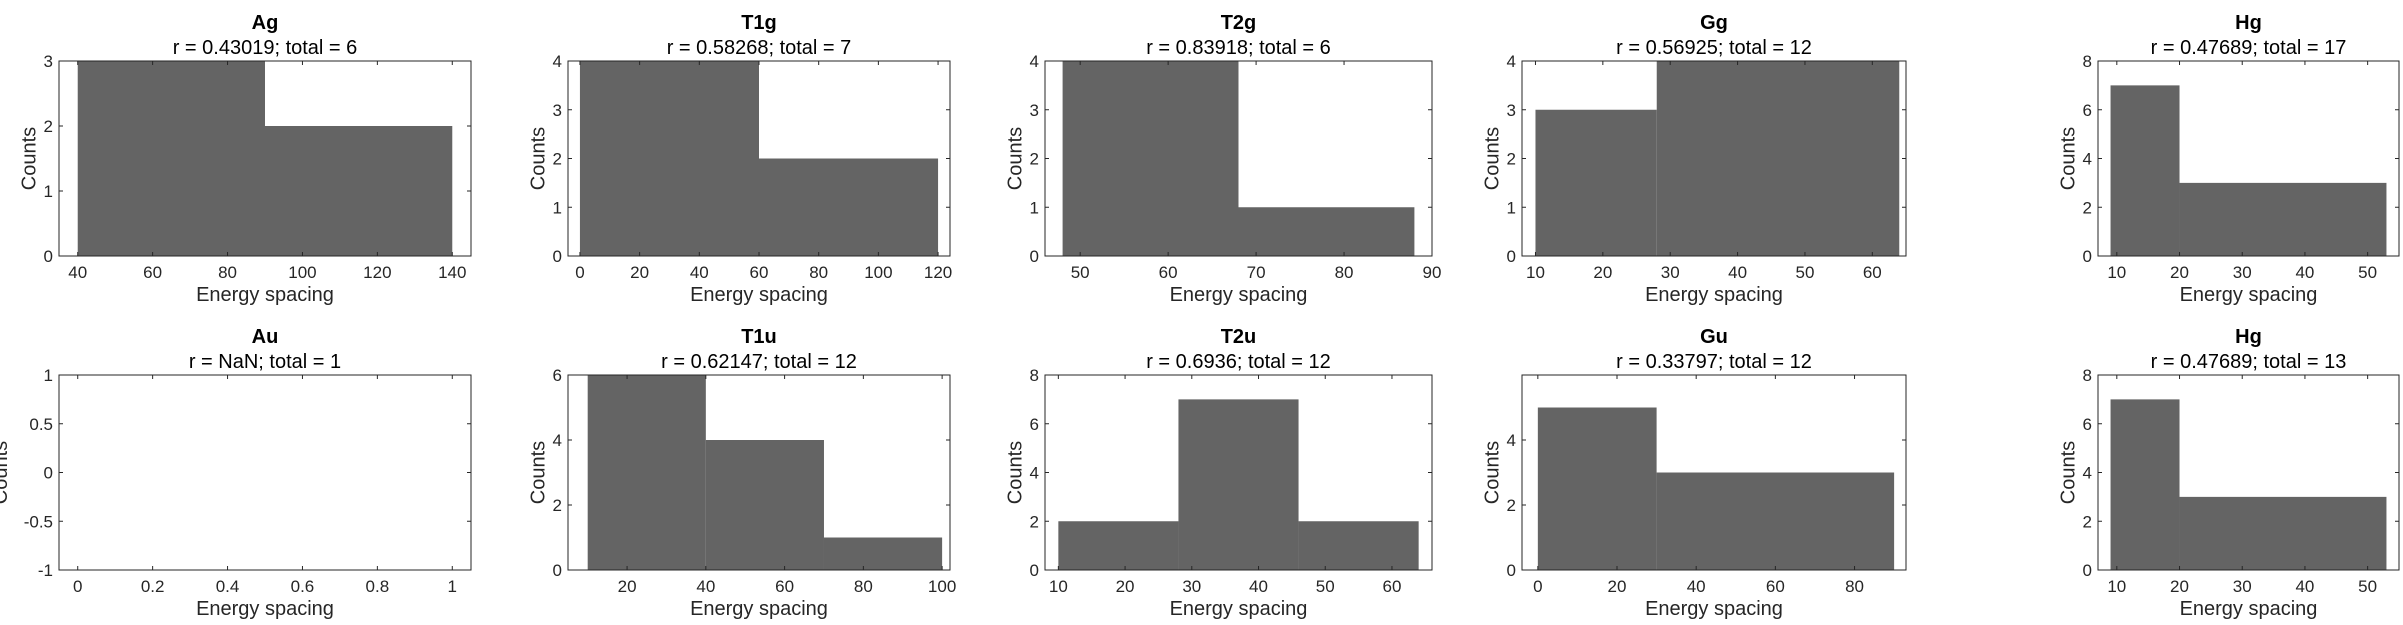 This screenshot has height=625, width=2403. I want to click on y-tick-label: 0.5, so click(41, 424).